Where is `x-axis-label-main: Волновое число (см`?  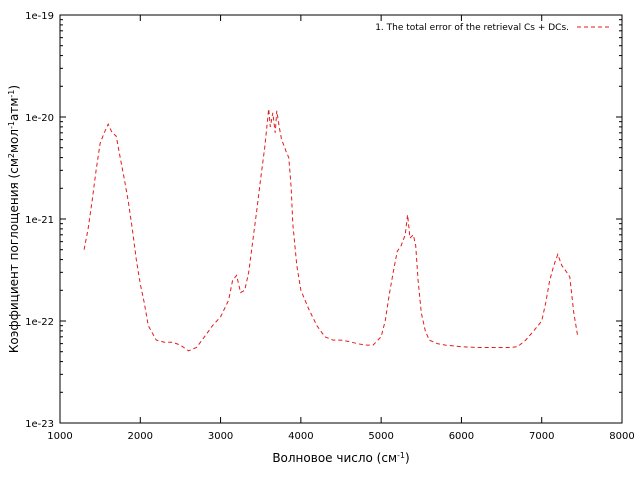
x-axis-label-main: Волновое число (см is located at coordinates (334, 458).